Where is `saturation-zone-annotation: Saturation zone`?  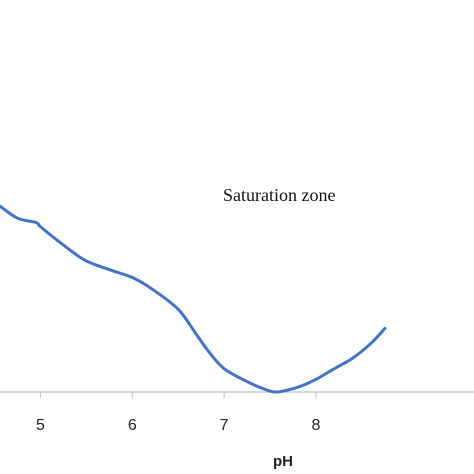
saturation-zone-annotation: Saturation zone is located at coordinates (279, 195).